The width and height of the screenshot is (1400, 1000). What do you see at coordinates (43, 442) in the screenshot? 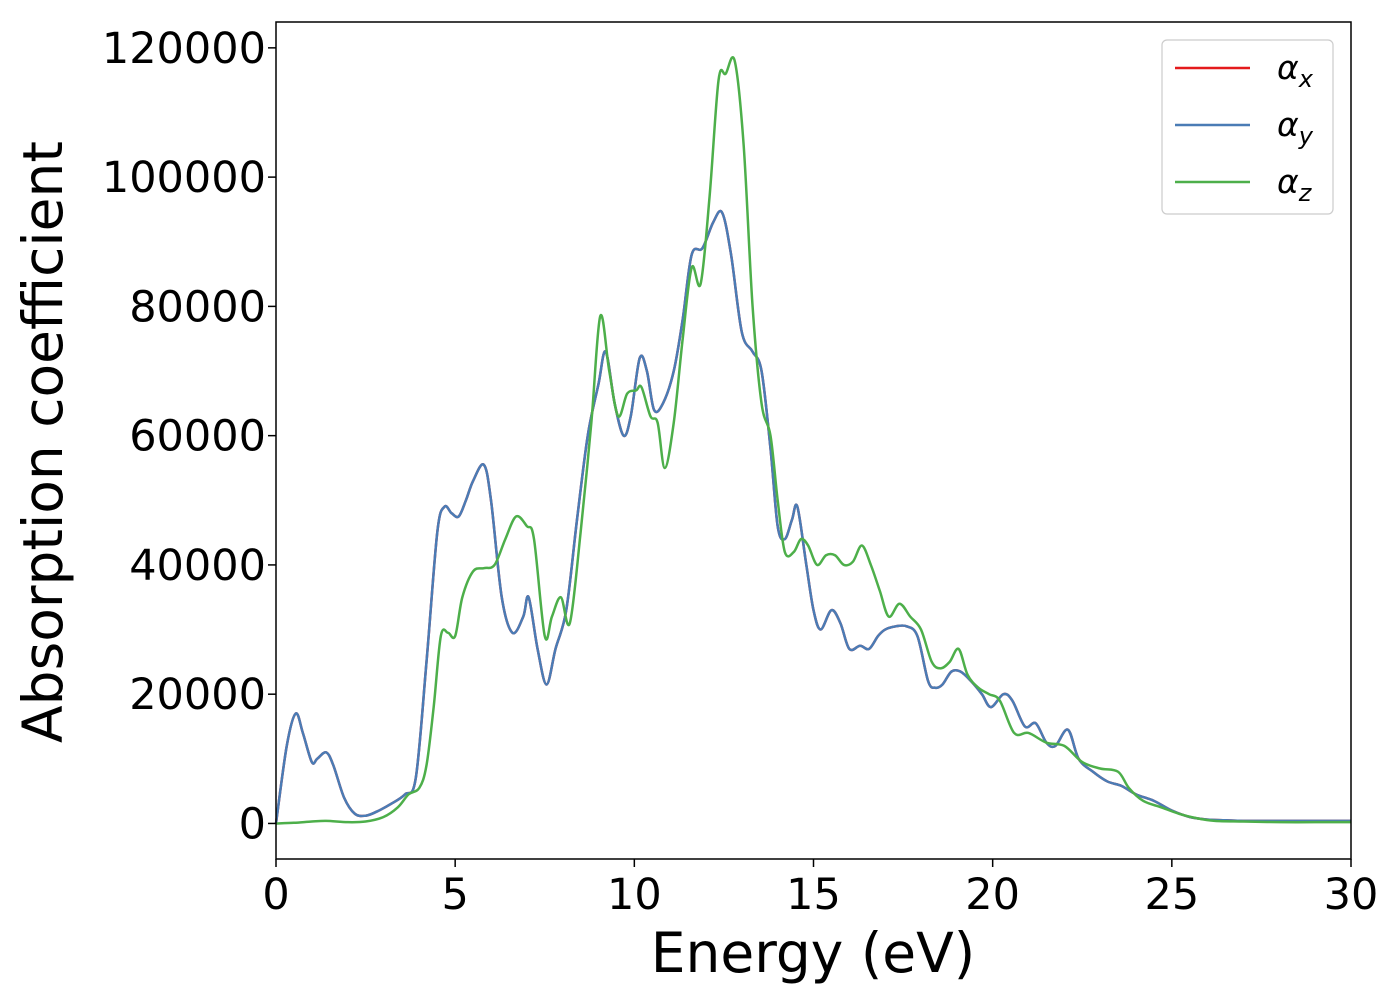
I see `y-axis-title: Absorption coefficient` at bounding box center [43, 442].